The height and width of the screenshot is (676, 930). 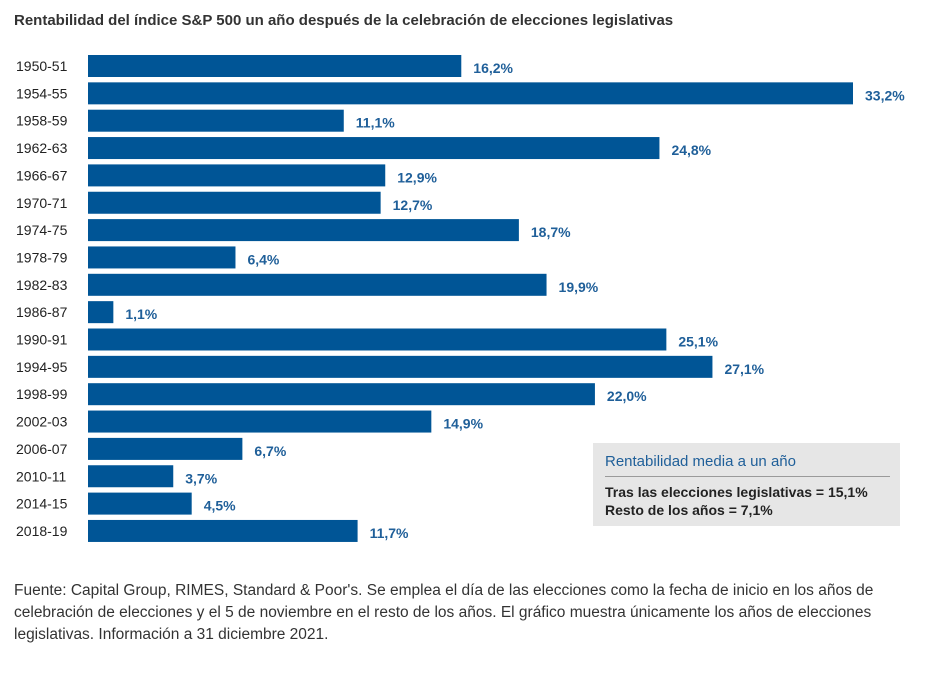 What do you see at coordinates (375, 123) in the screenshot?
I see `value-label: 11,1%` at bounding box center [375, 123].